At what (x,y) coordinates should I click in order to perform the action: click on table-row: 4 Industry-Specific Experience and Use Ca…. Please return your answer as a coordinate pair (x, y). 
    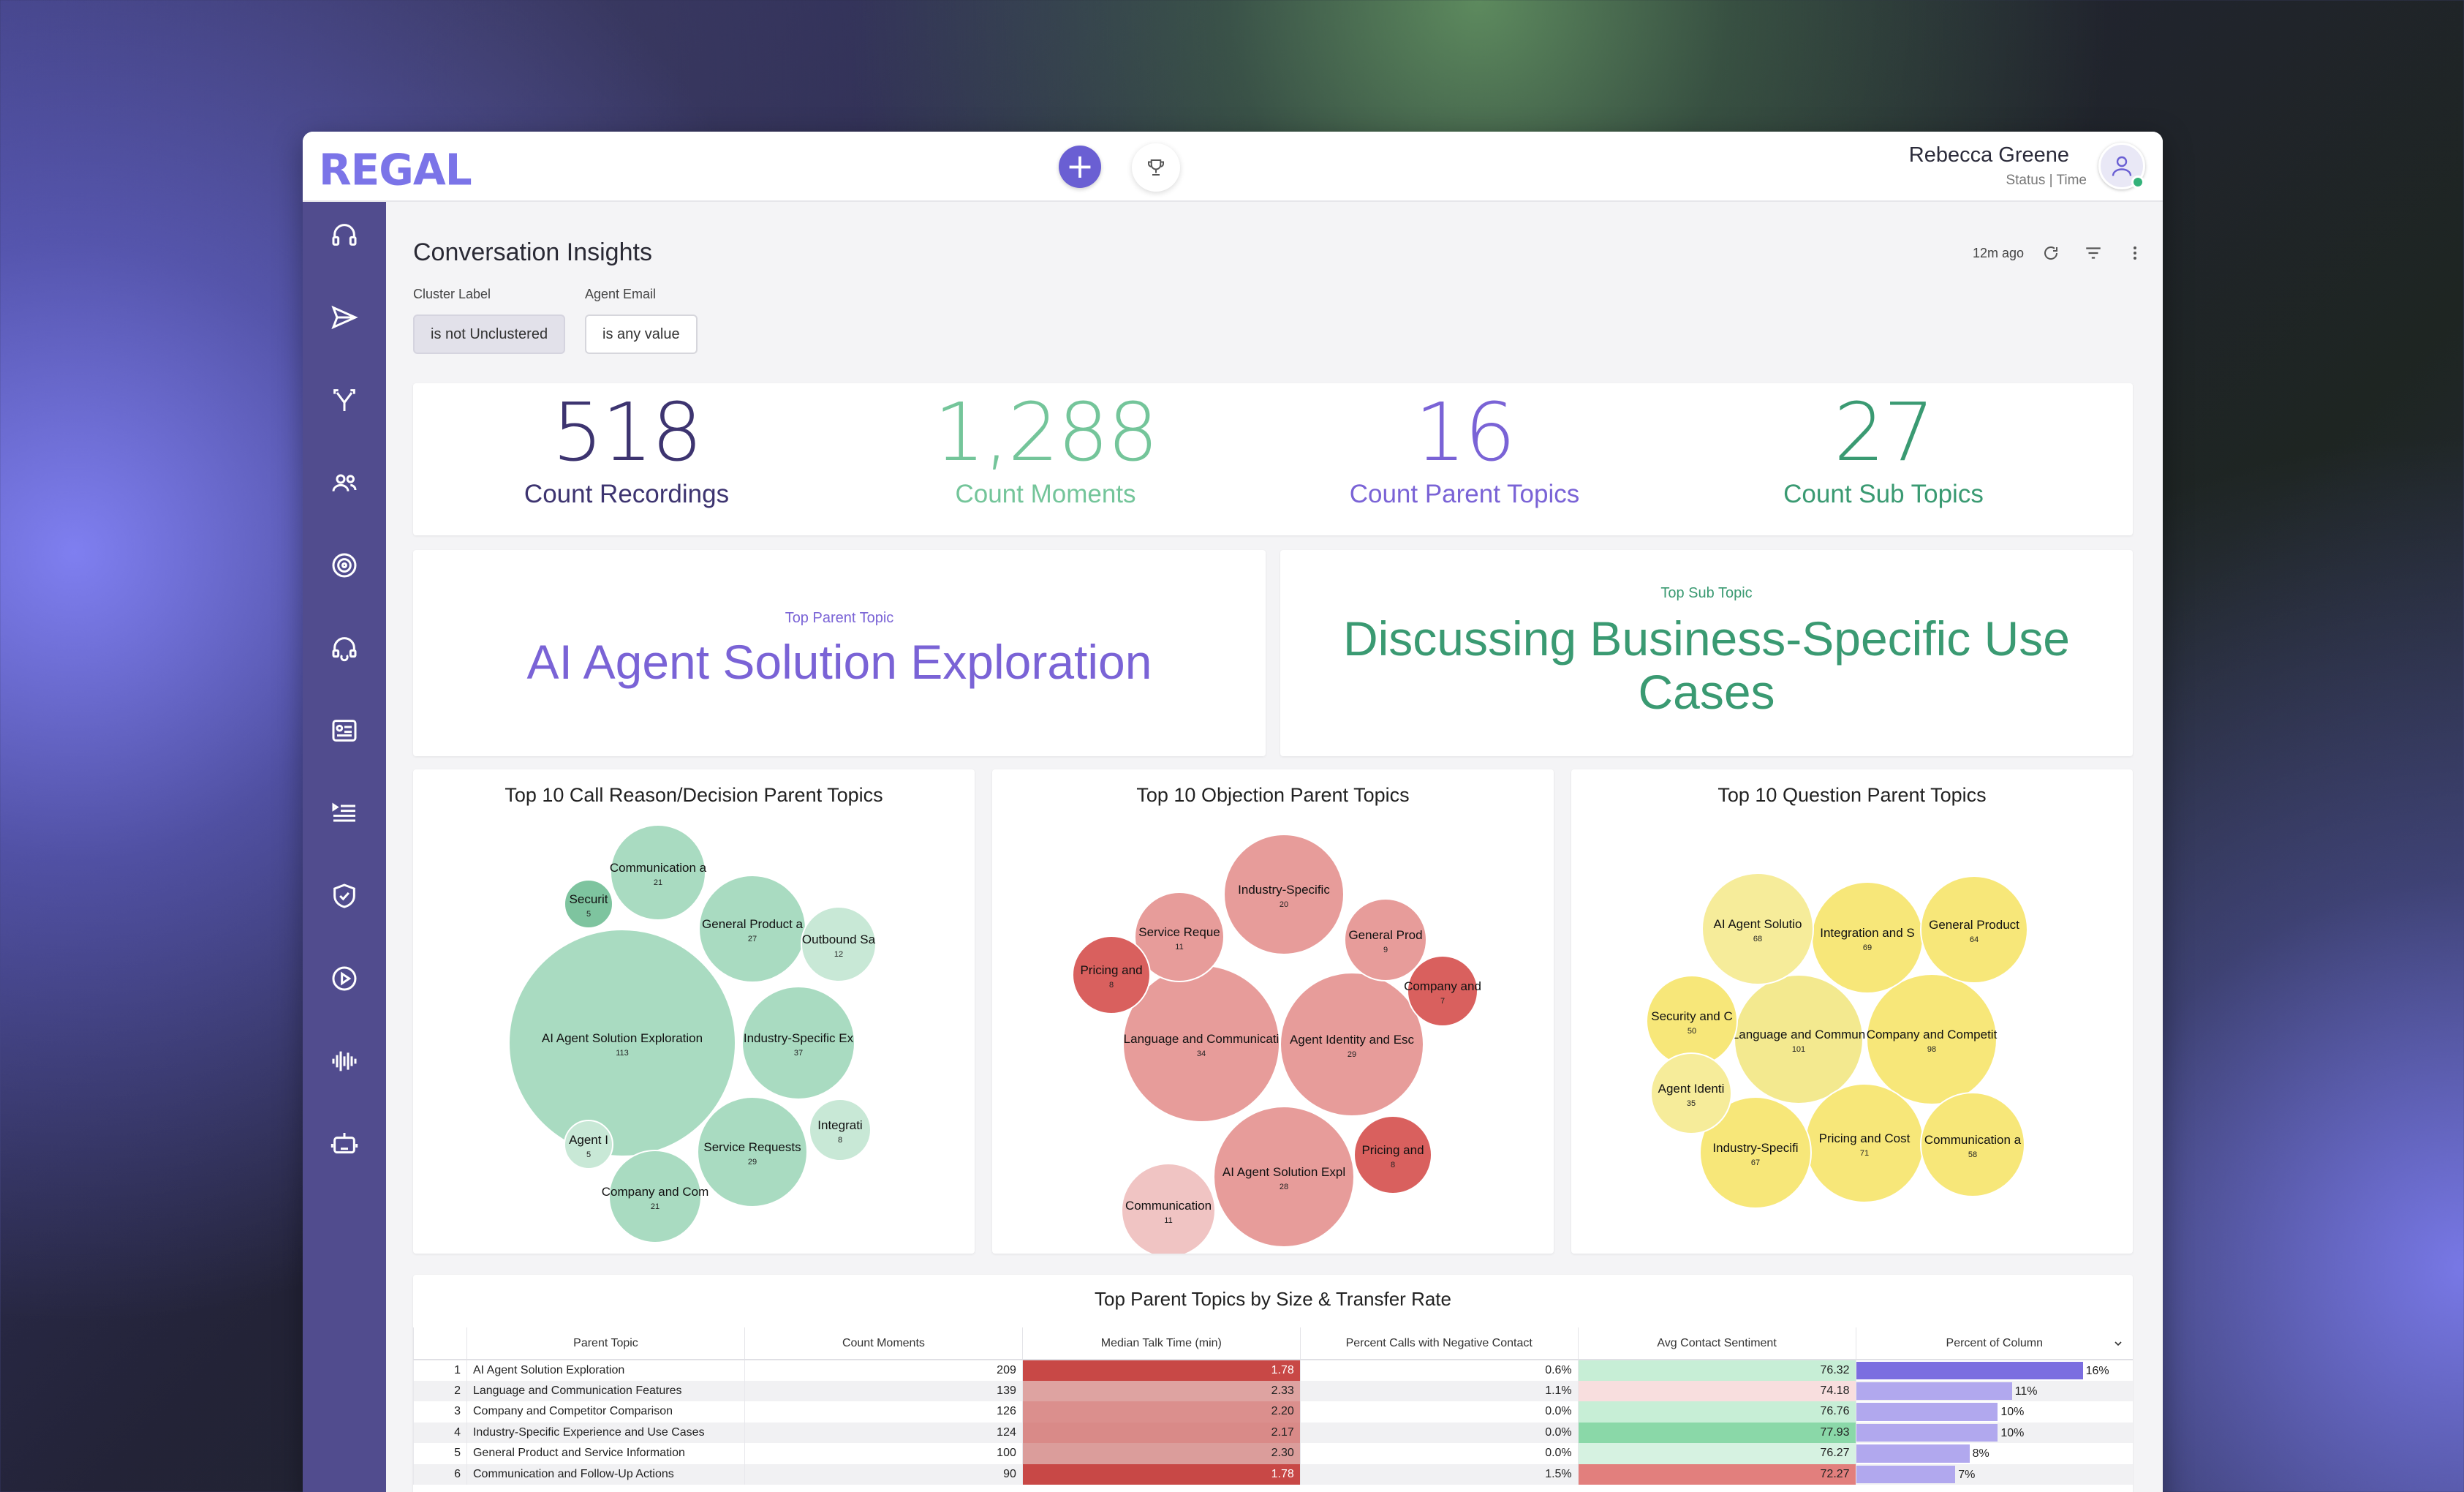
    Looking at the image, I should click on (1273, 1432).